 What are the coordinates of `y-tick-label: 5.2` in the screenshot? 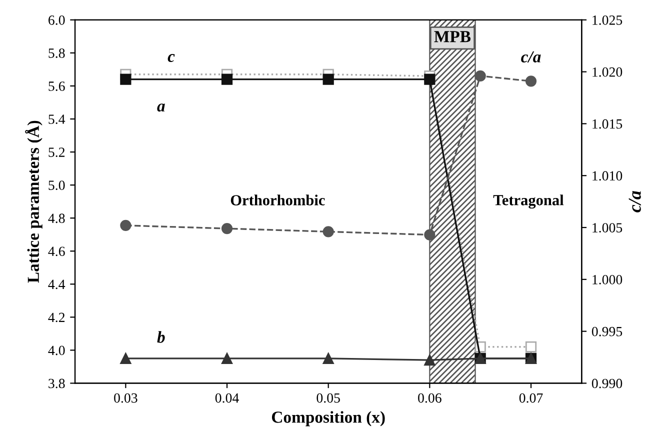 It's located at (56, 153).